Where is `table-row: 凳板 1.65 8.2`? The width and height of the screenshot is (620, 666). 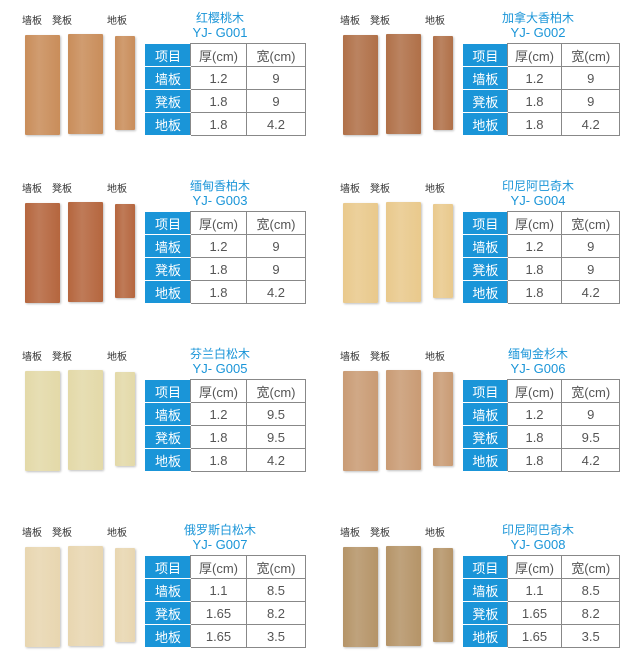
table-row: 凳板 1.65 8.2 is located at coordinates (541, 613).